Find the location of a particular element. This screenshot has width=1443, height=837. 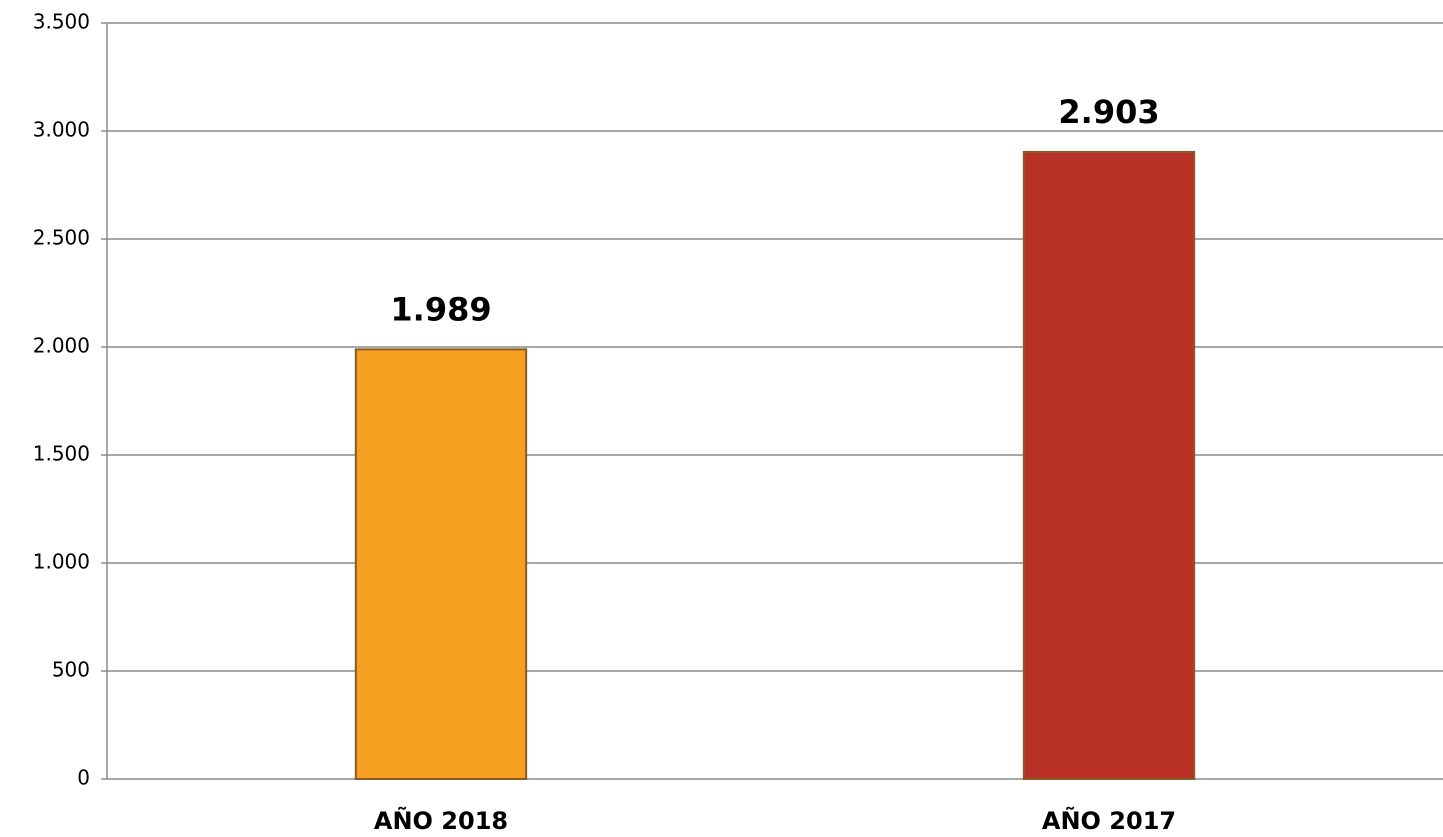

value-label: 2.903 is located at coordinates (1108, 112).